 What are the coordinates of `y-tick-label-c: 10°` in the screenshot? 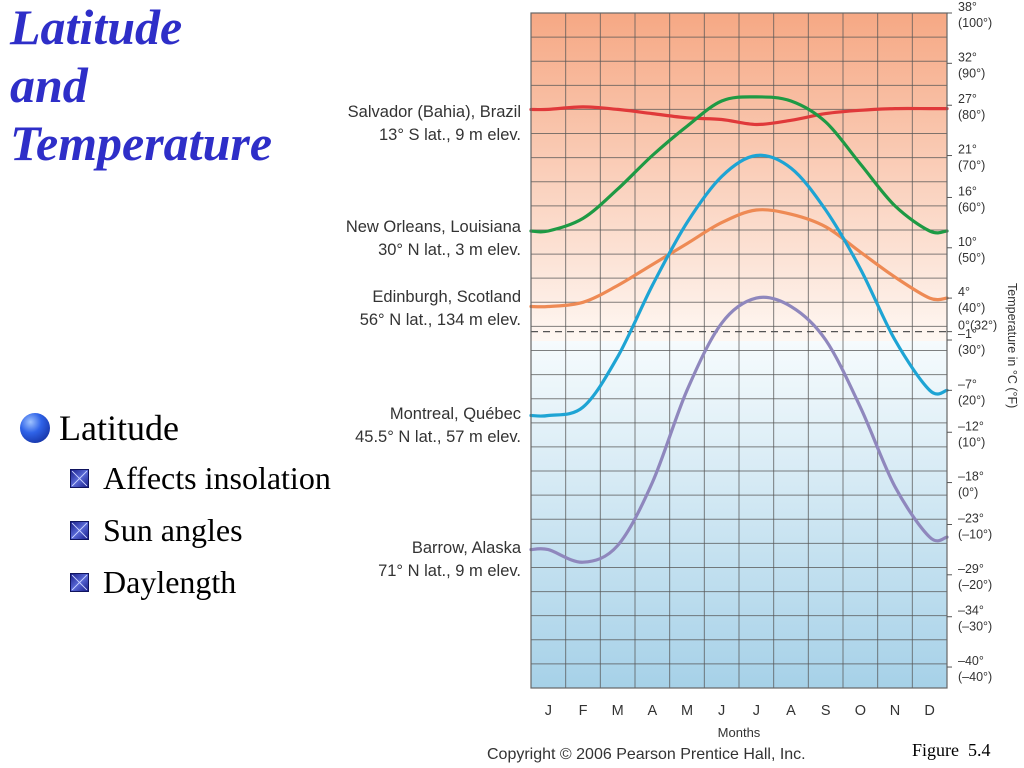 It's located at (967, 242).